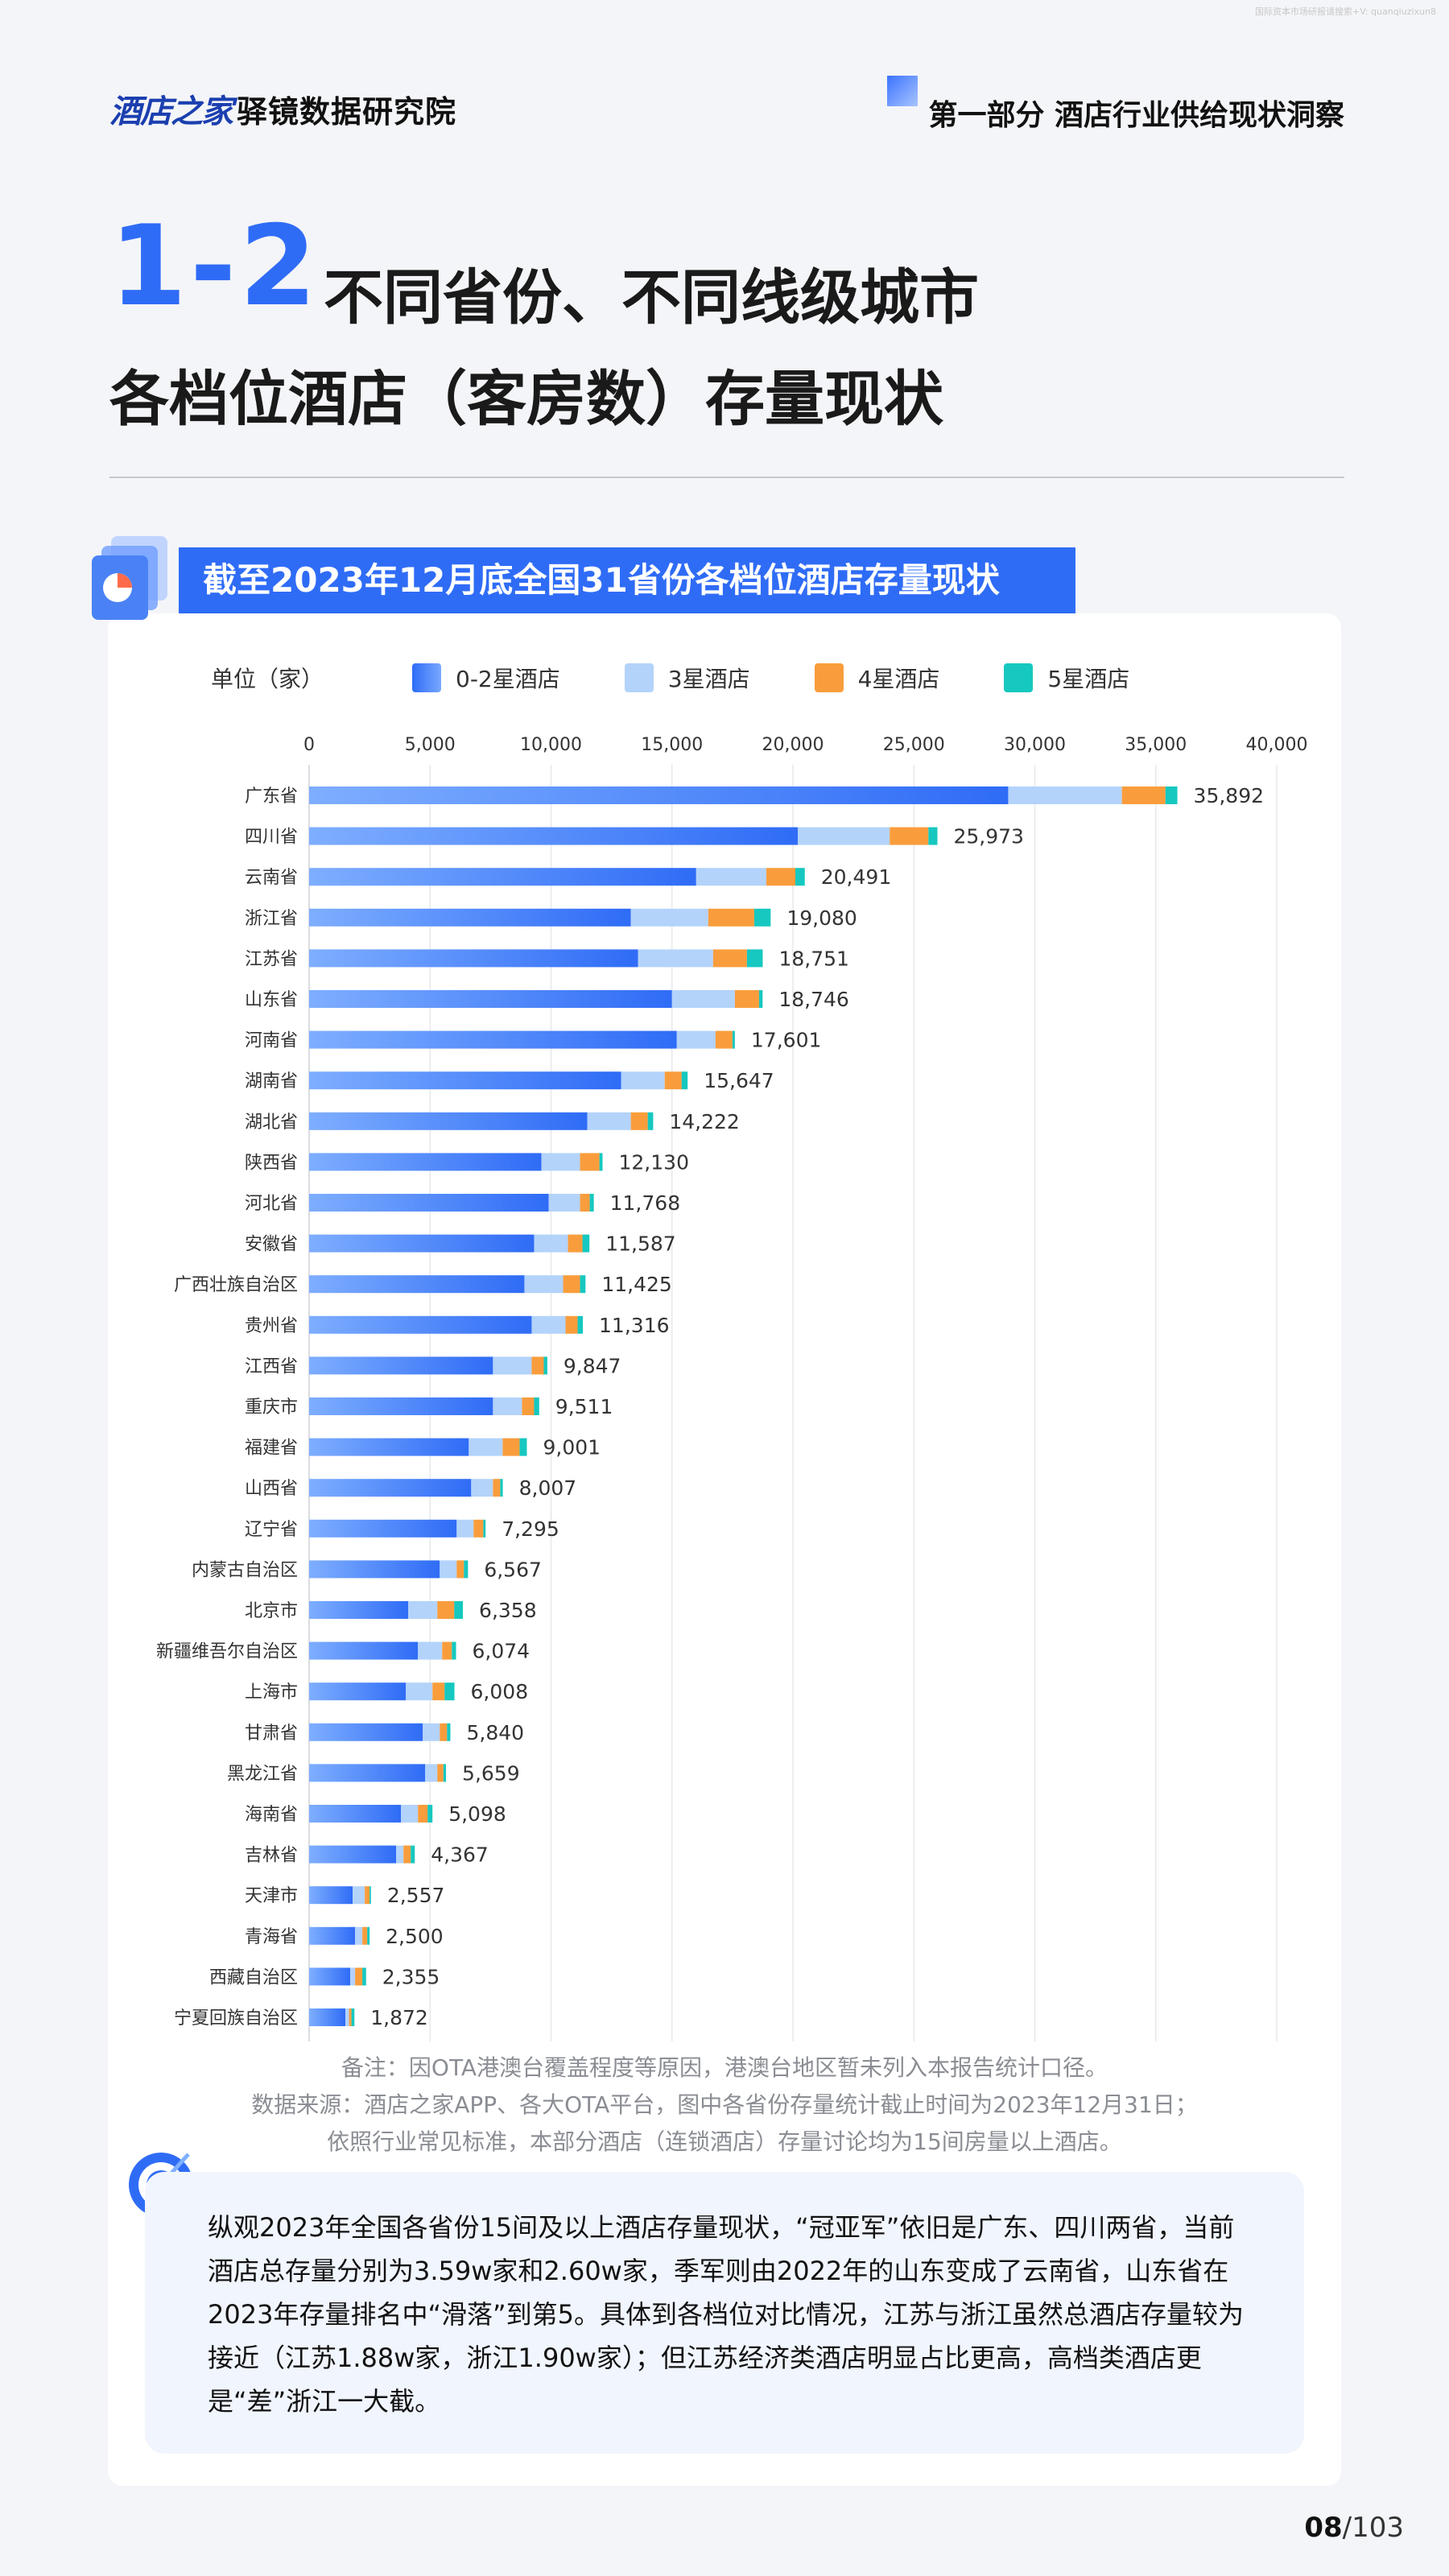  I want to click on total-value-label: 9,847, so click(592, 1365).